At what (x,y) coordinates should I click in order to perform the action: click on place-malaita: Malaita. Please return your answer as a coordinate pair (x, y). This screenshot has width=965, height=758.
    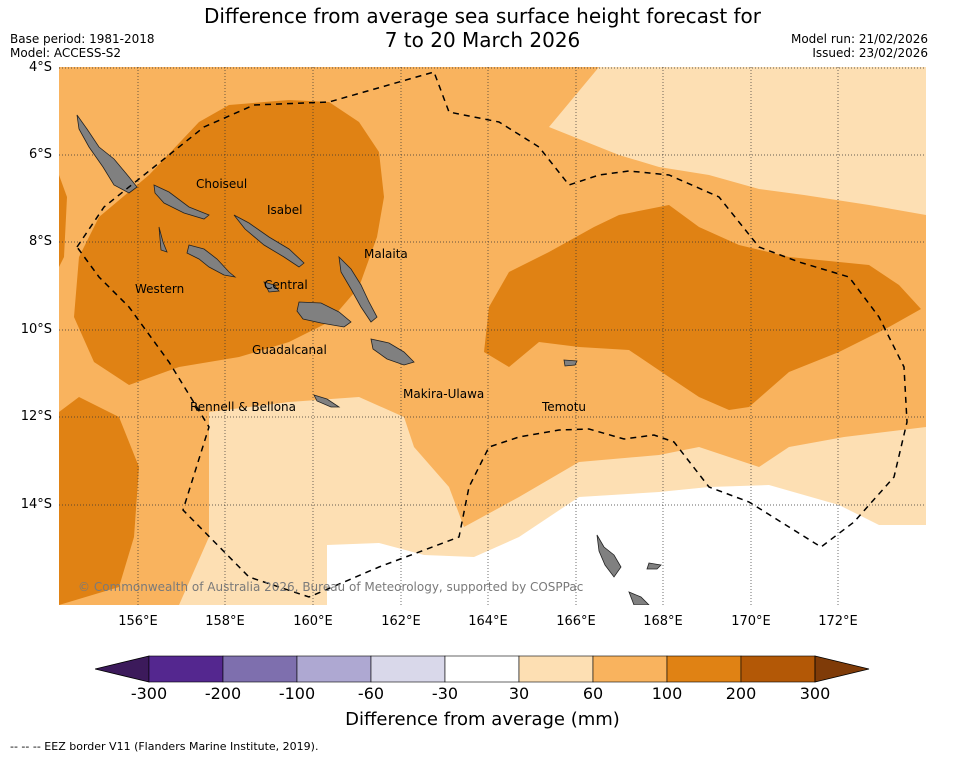
    Looking at the image, I should click on (386, 254).